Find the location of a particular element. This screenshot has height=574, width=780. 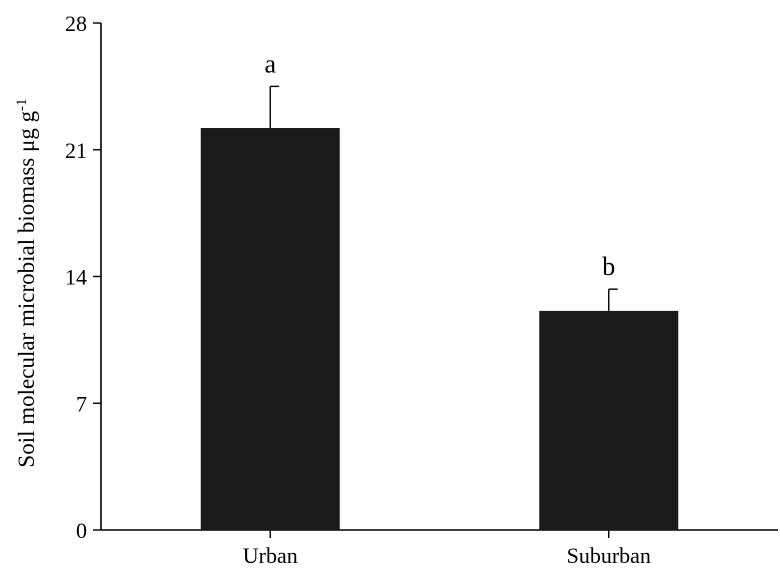

y-tick-label-1: 7 is located at coordinates (81, 403).